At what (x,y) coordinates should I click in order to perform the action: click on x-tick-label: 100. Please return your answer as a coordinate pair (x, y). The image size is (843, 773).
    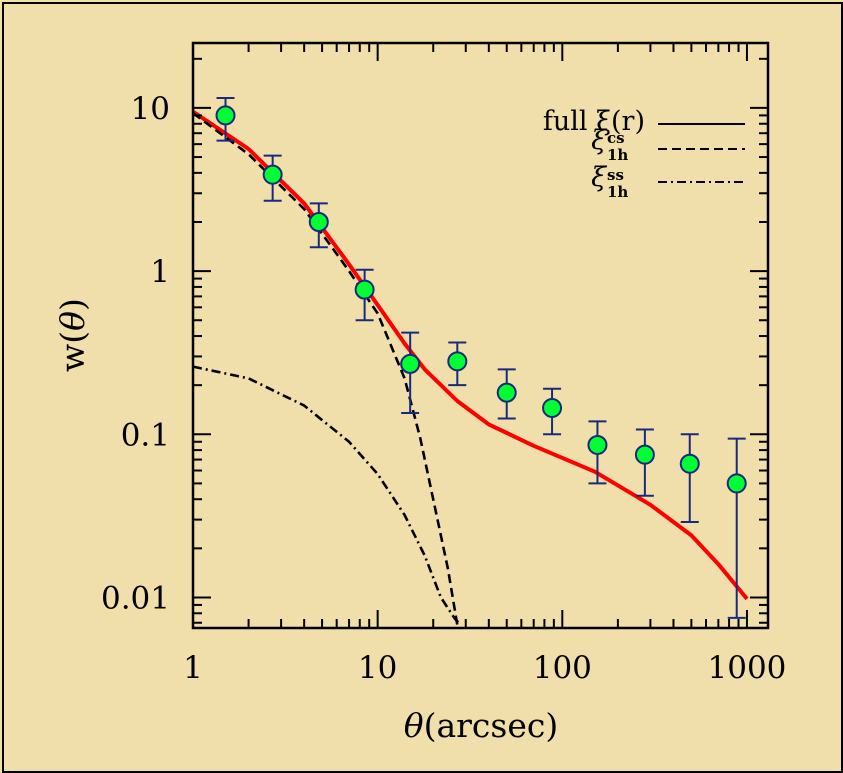
    Looking at the image, I should click on (562, 668).